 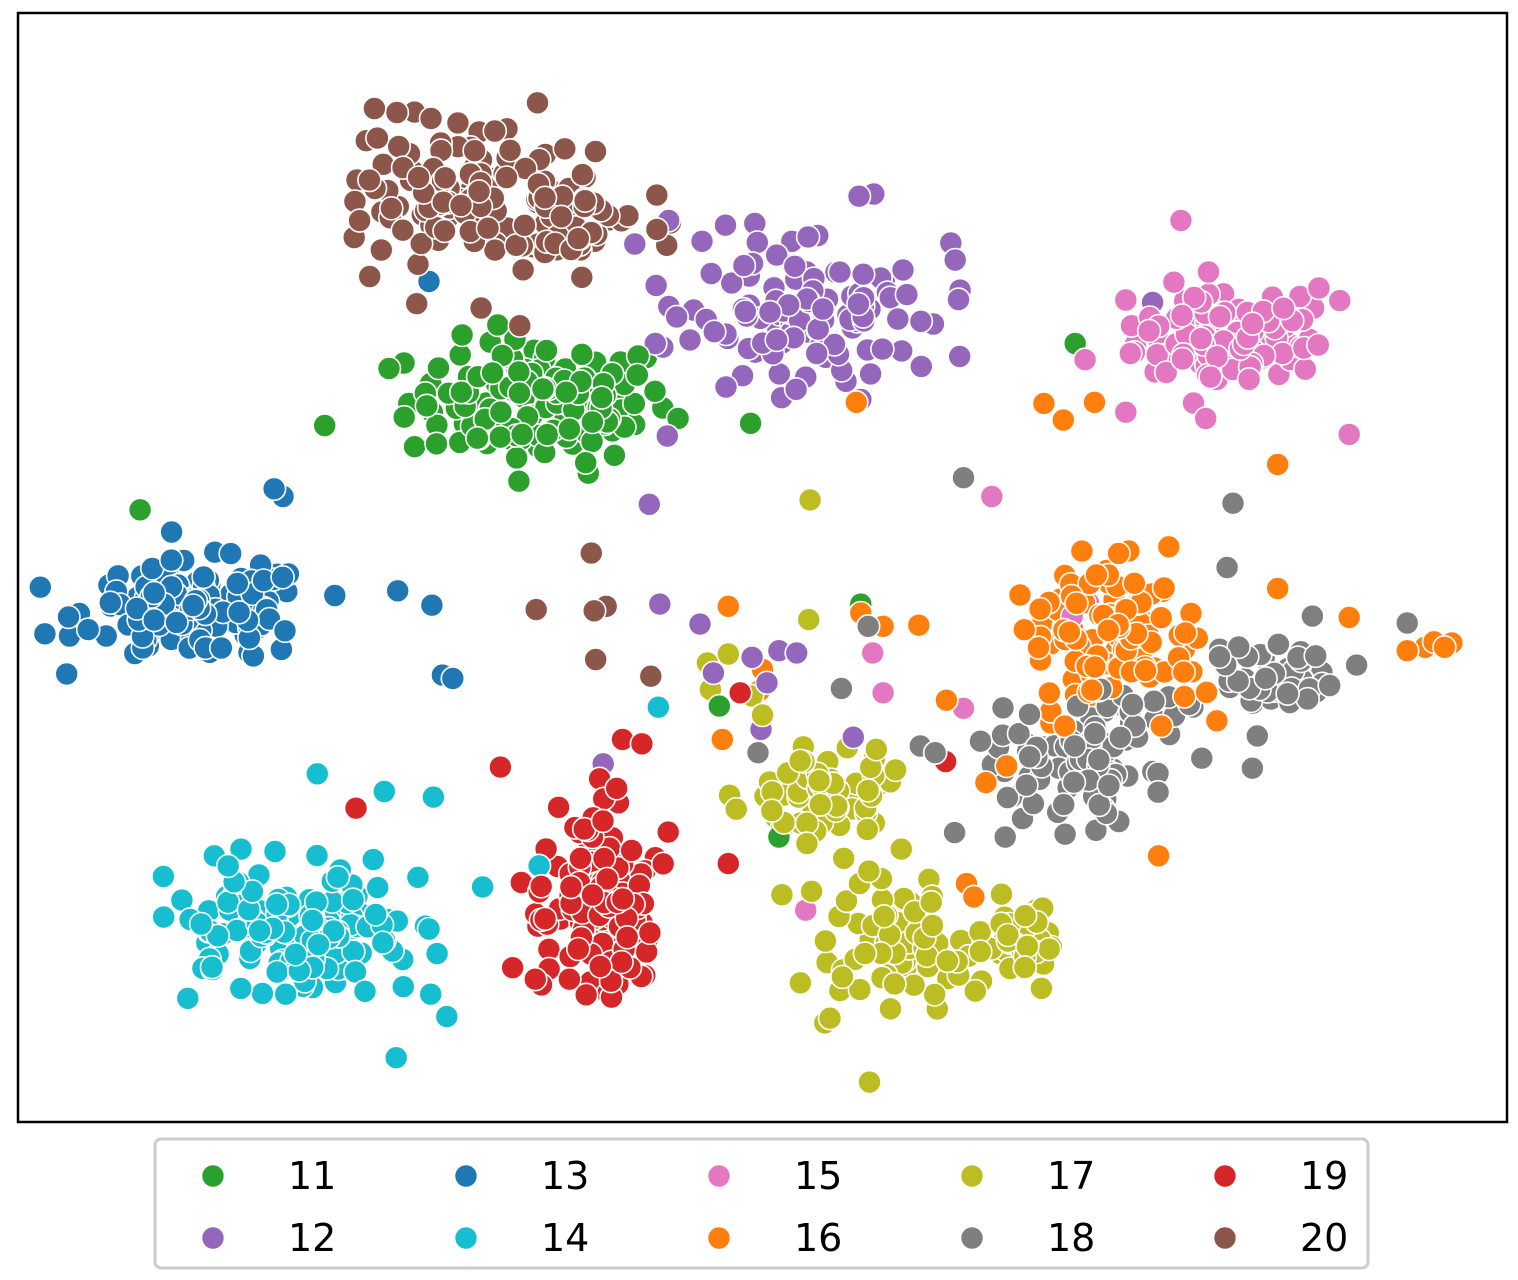 I want to click on legend-label-12: 12, so click(x=312, y=1238).